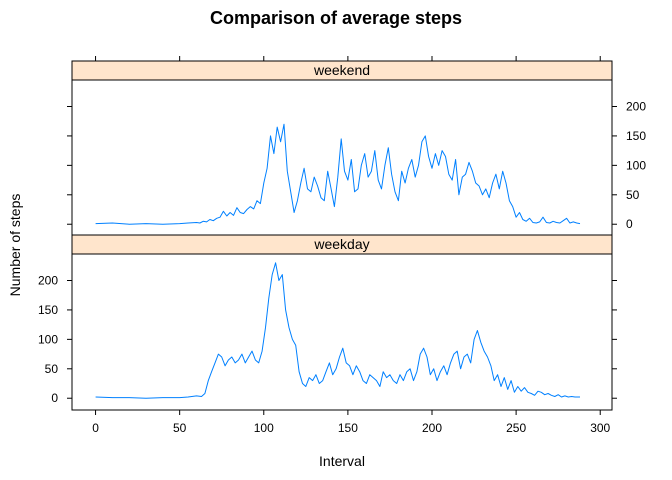 The height and width of the screenshot is (480, 672). What do you see at coordinates (180, 428) in the screenshot?
I see `x-tick-label: 50` at bounding box center [180, 428].